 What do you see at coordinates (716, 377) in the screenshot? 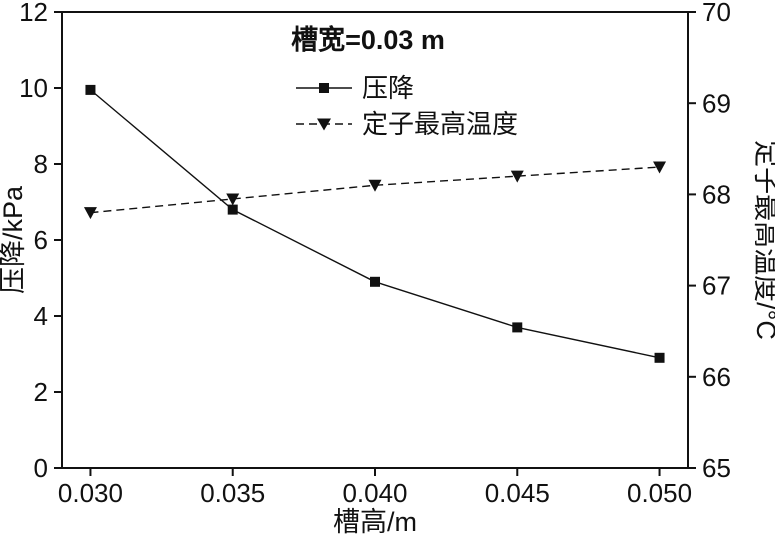
I see `right-tick-label: 66` at bounding box center [716, 377].